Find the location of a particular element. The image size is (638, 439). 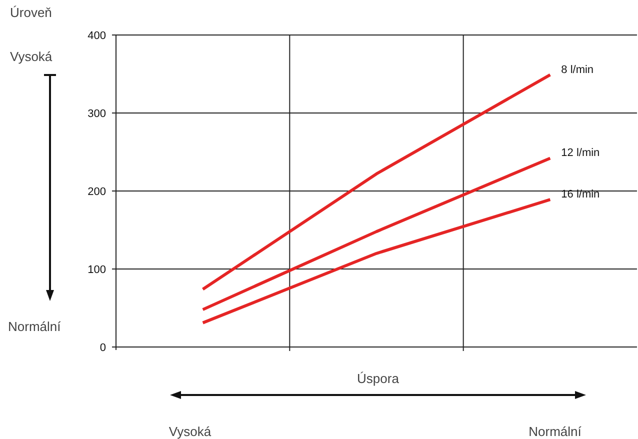

y-tick-label: 100 is located at coordinates (97, 270).